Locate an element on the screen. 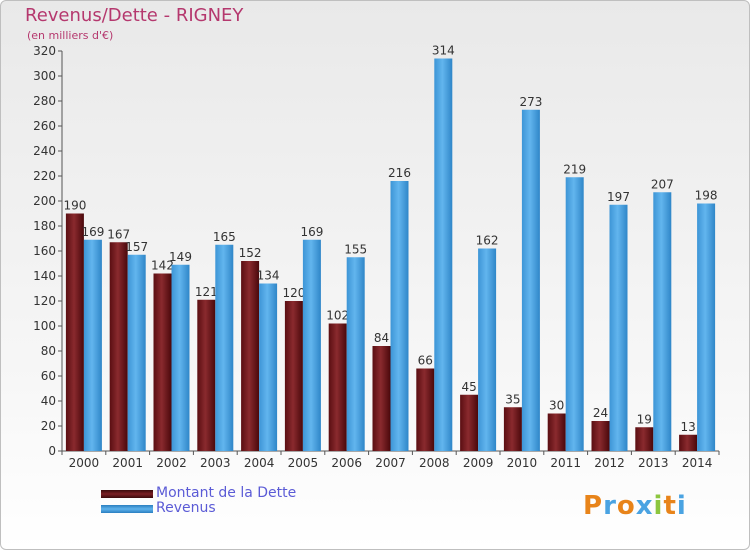  data-label-revenus: 162 is located at coordinates (487, 241).